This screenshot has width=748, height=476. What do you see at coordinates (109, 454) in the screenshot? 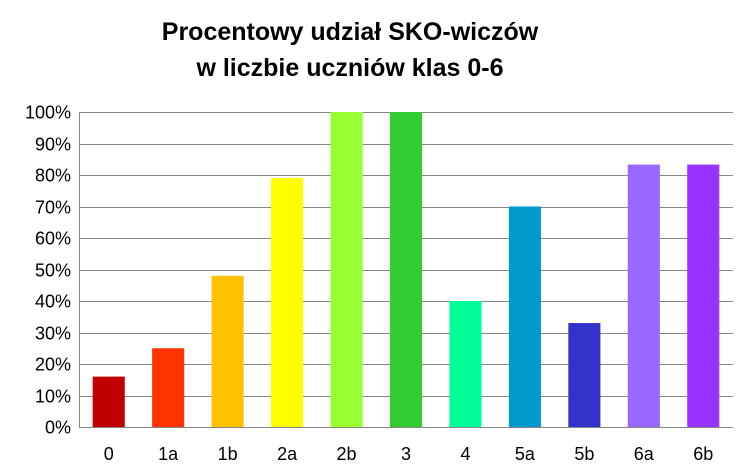
I see `x-tick-label: 0` at bounding box center [109, 454].